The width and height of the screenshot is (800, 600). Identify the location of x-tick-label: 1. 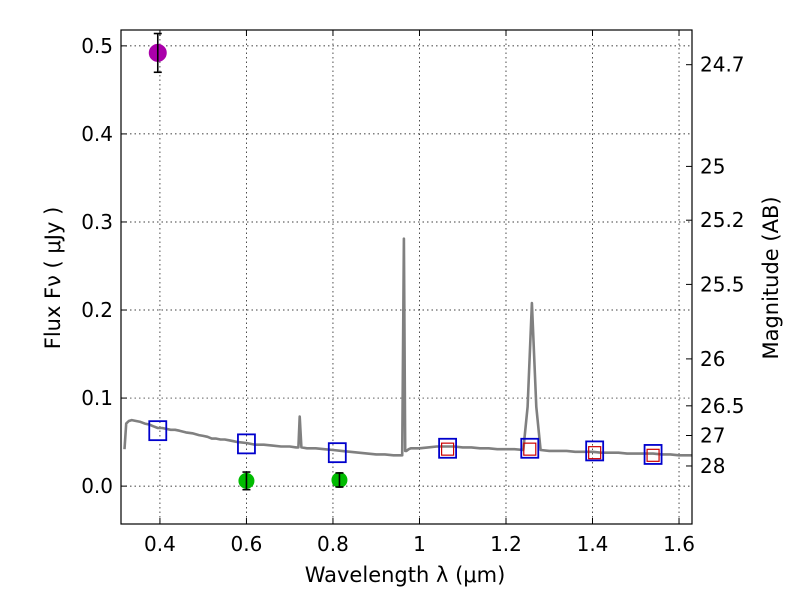
(419, 544).